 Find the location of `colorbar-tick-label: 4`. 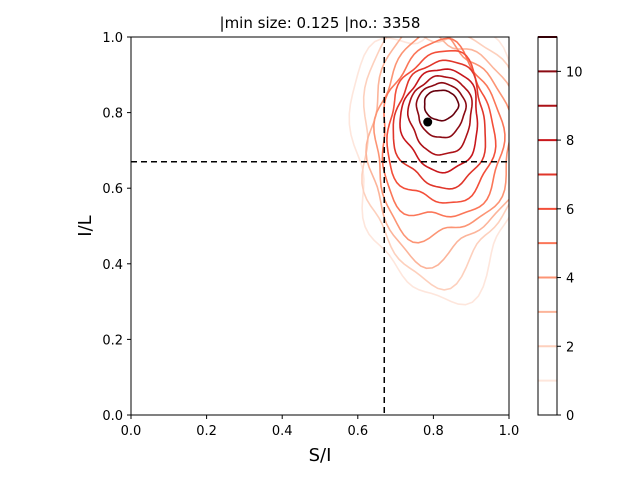

colorbar-tick-label: 4 is located at coordinates (570, 279).